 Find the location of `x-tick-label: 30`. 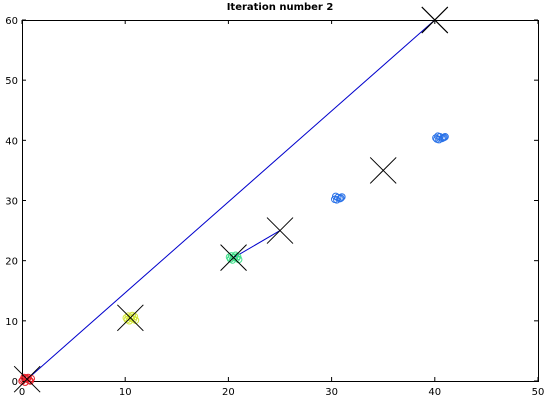

x-tick-label: 30 is located at coordinates (331, 392).